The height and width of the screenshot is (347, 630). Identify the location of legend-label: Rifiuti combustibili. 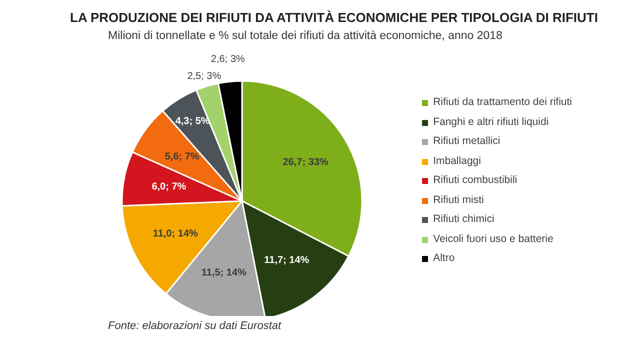
(475, 180).